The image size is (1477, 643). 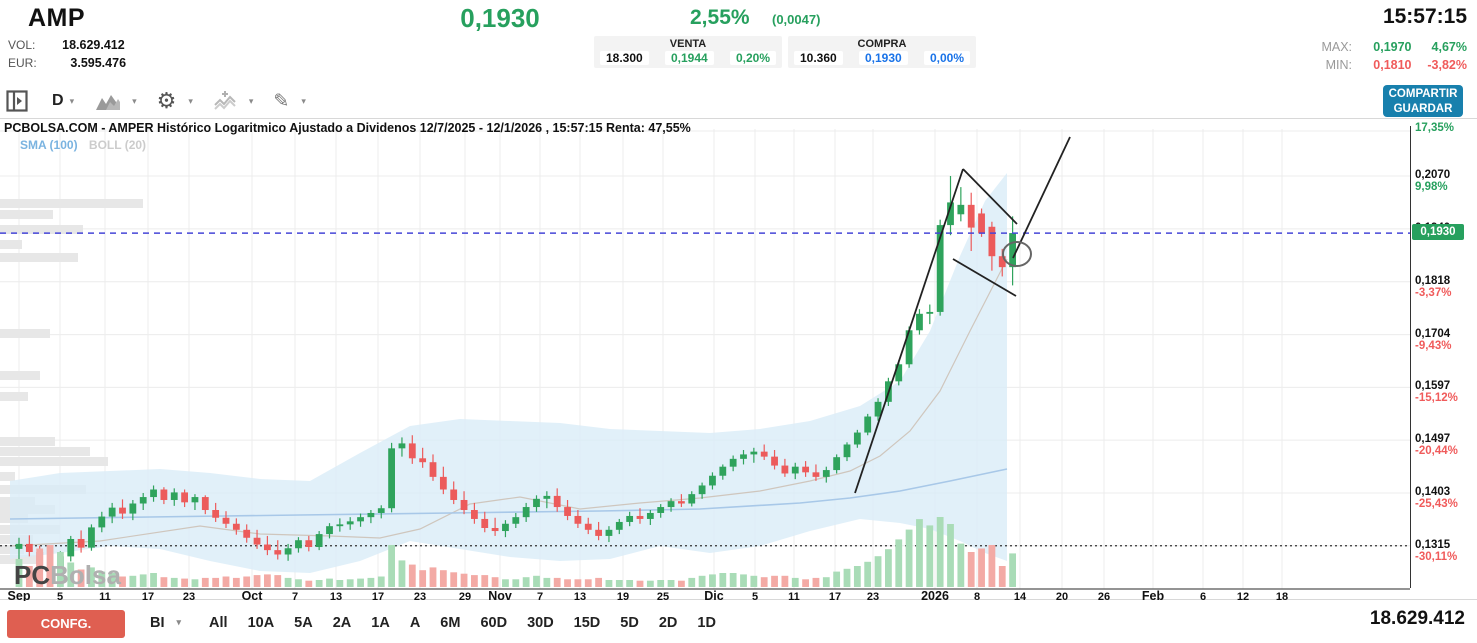 I want to click on settings-caret-icon: ▾, so click(x=190, y=100).